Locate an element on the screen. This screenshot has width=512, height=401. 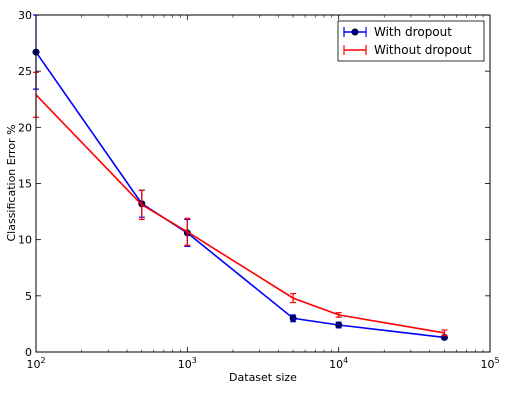
x-tick-label: 10⁵ is located at coordinates (489, 363).